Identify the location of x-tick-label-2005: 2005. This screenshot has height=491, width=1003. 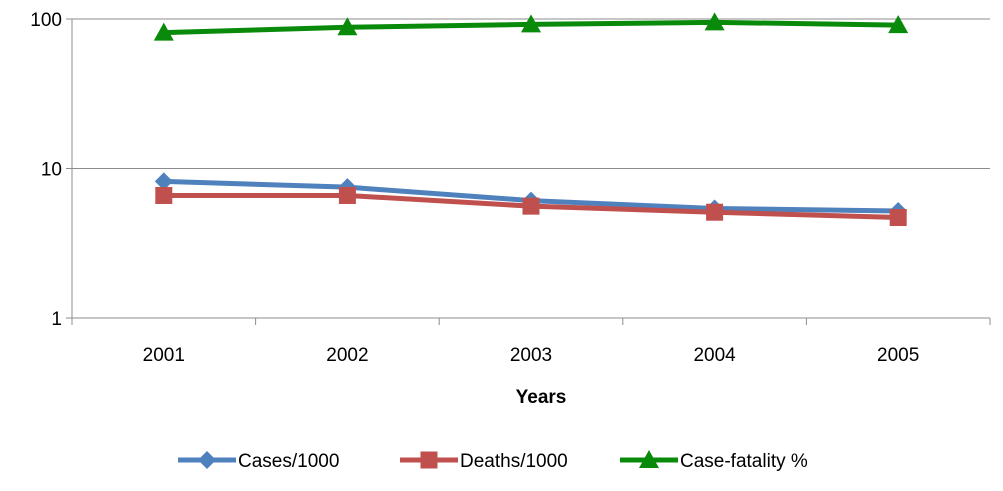
(898, 355).